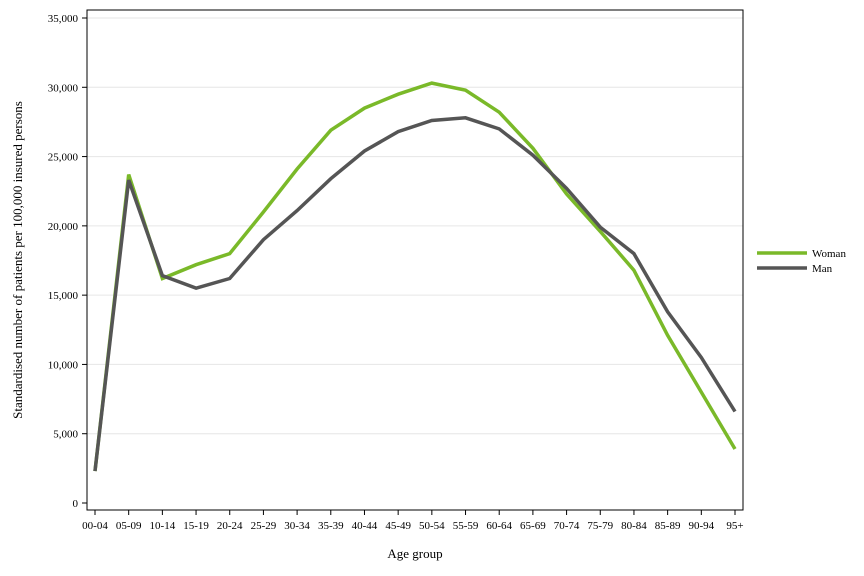 Image resolution: width=864 pixels, height=576 pixels. I want to click on x-tick-label: 55-59, so click(466, 526).